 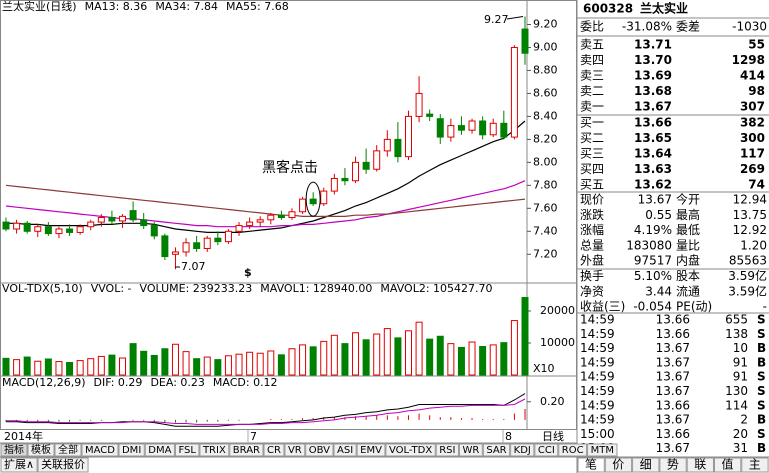 I want to click on dea-line, so click(x=266, y=411).